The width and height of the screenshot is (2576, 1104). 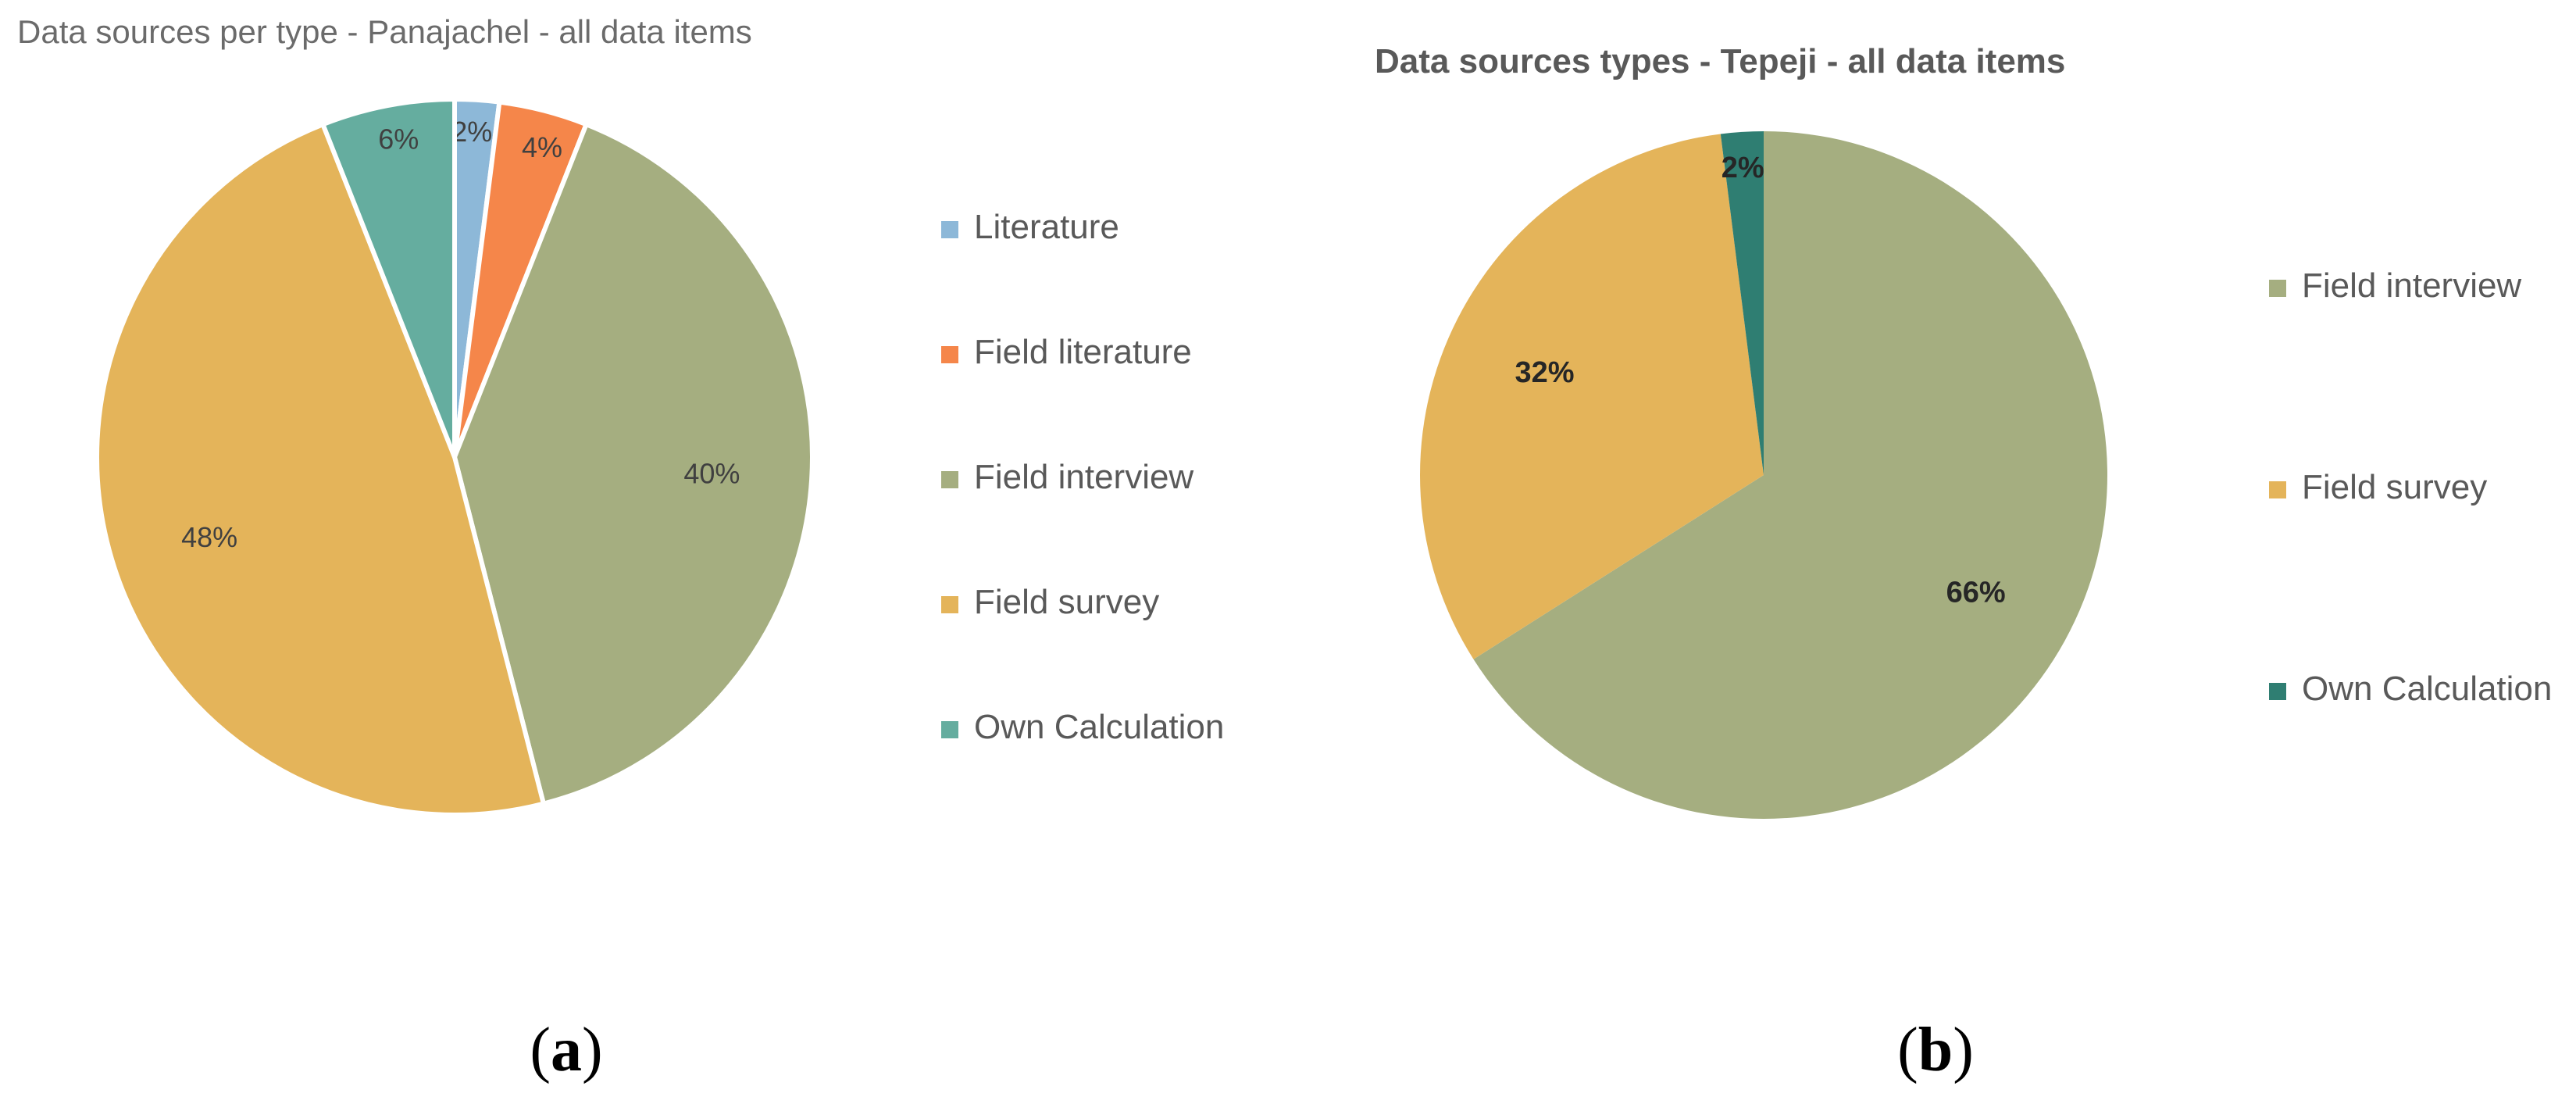 What do you see at coordinates (1046, 227) in the screenshot?
I see `legend-label-literature: Literature` at bounding box center [1046, 227].